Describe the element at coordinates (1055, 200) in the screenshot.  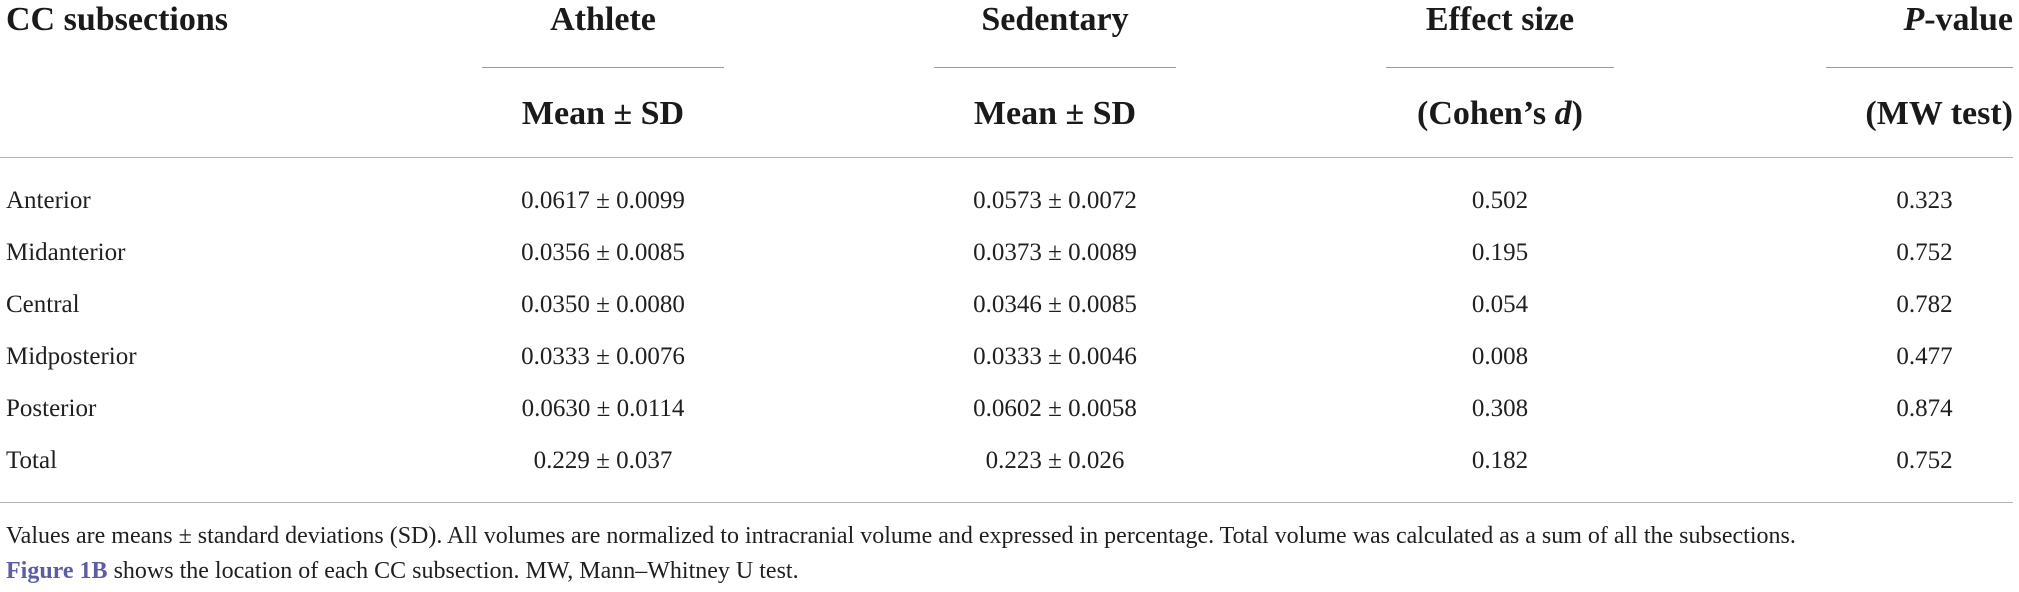
I see `sedentary-value: 0.0573 ± 0.0072` at that location.